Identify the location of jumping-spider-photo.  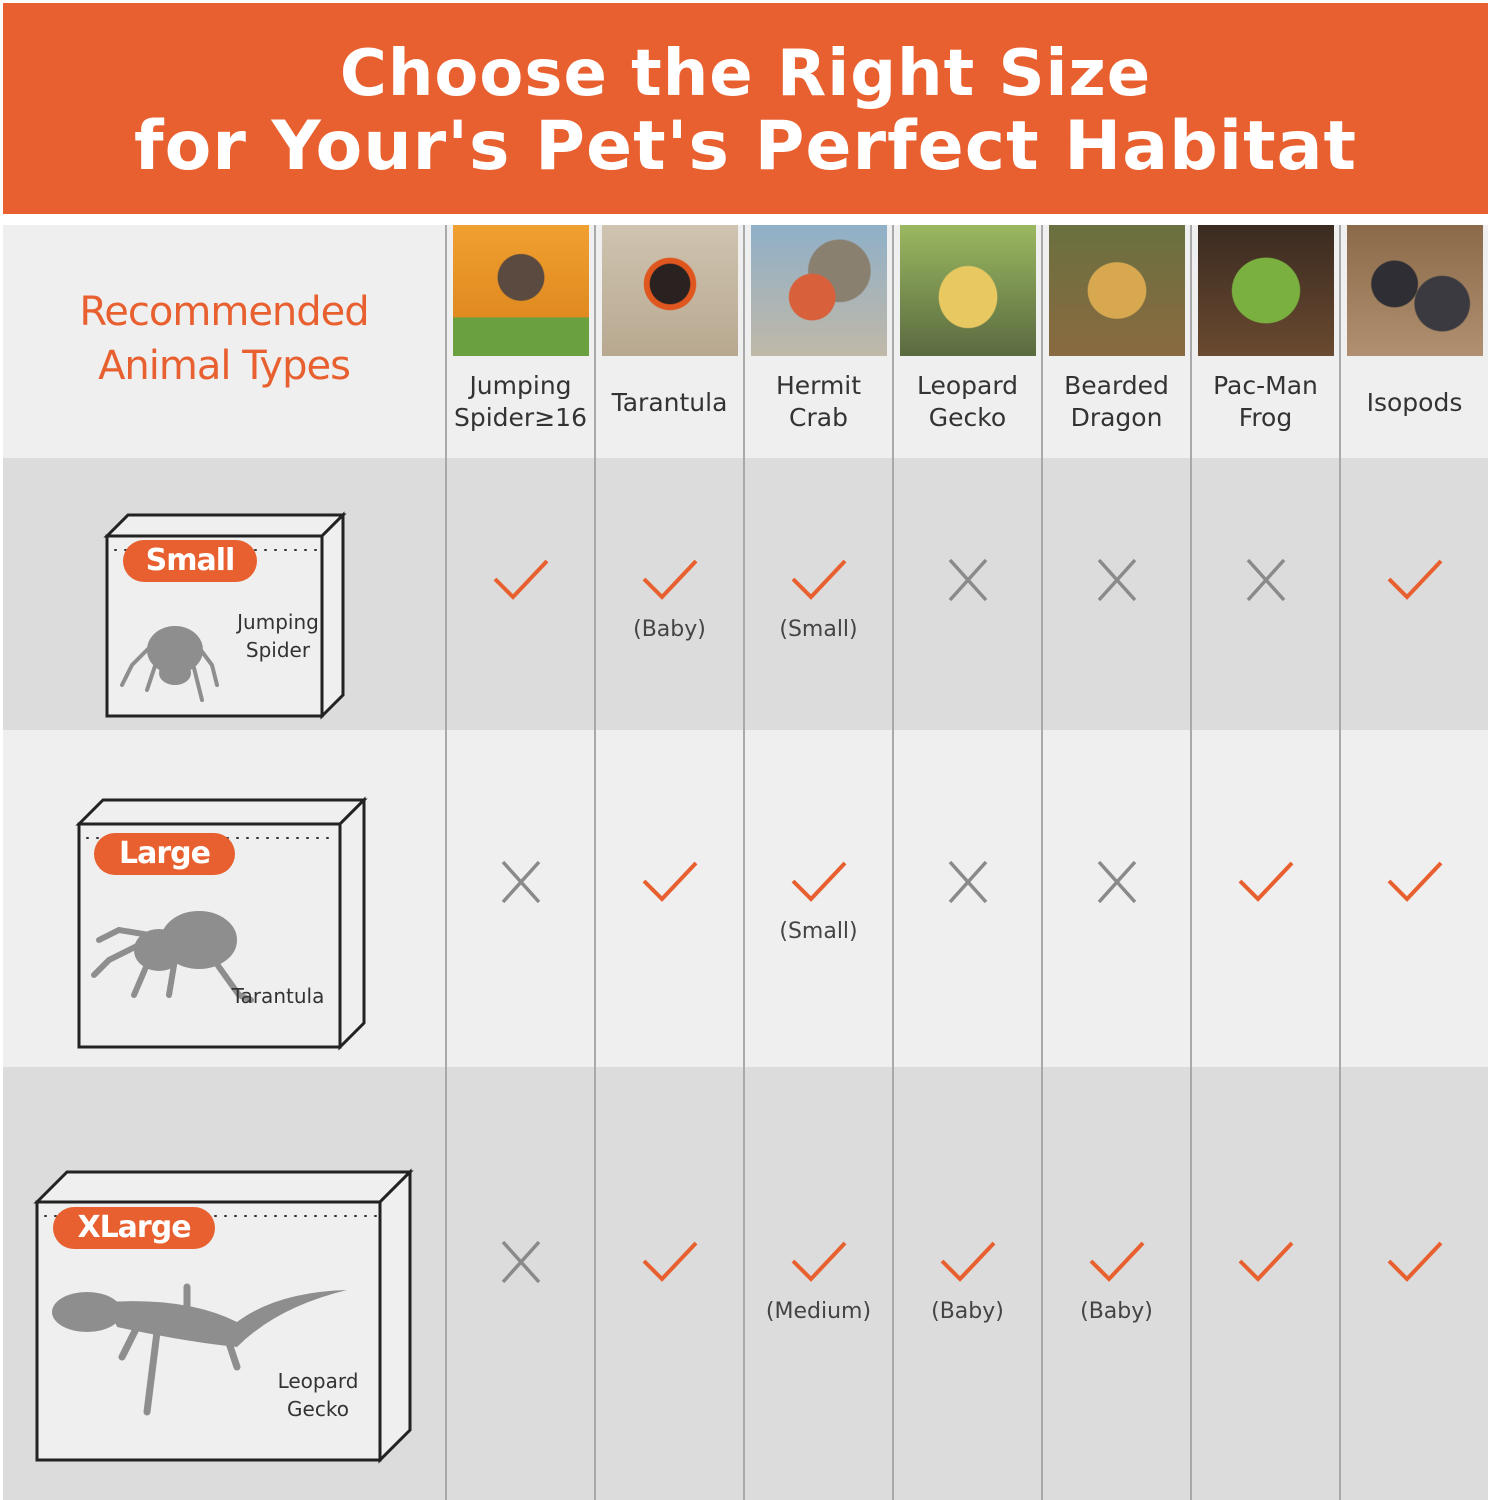
(521, 290).